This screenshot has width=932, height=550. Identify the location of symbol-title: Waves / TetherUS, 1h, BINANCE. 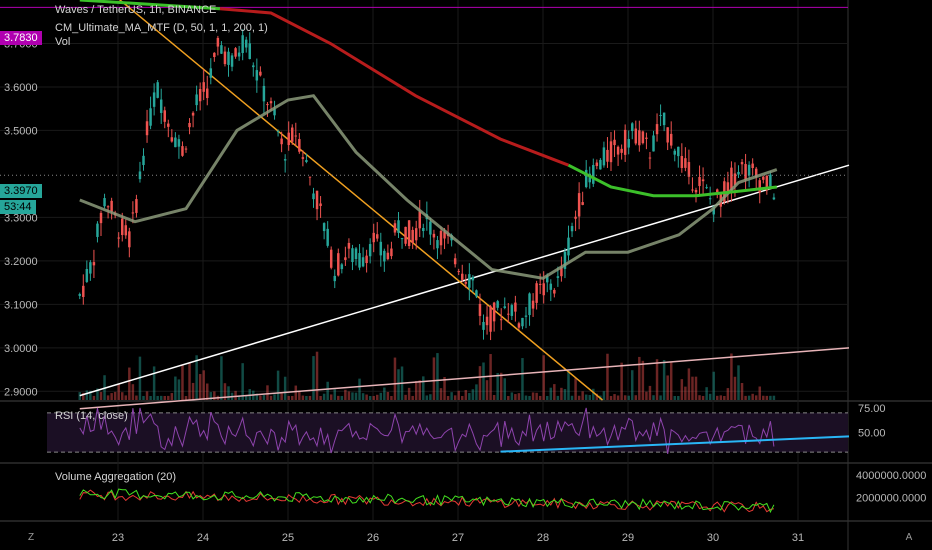
(136, 10).